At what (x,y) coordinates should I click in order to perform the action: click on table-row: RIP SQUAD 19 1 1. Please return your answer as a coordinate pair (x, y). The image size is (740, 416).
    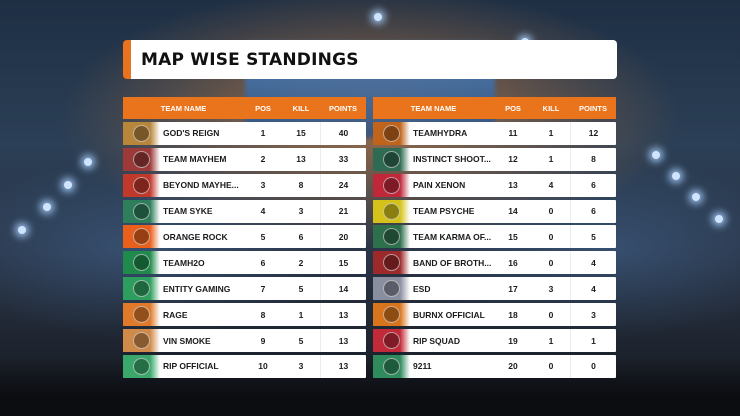
    Looking at the image, I should click on (494, 341).